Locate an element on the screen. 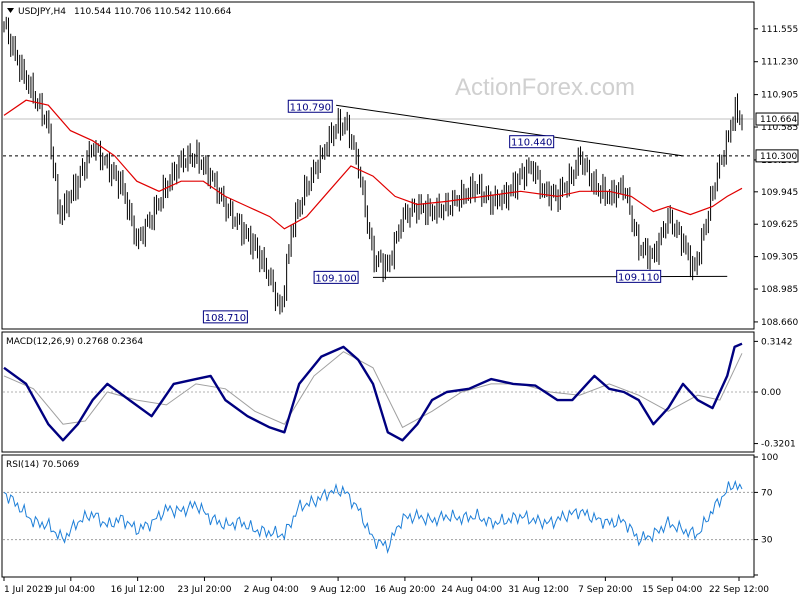  annotation-label-3: 109.110 is located at coordinates (638, 277).